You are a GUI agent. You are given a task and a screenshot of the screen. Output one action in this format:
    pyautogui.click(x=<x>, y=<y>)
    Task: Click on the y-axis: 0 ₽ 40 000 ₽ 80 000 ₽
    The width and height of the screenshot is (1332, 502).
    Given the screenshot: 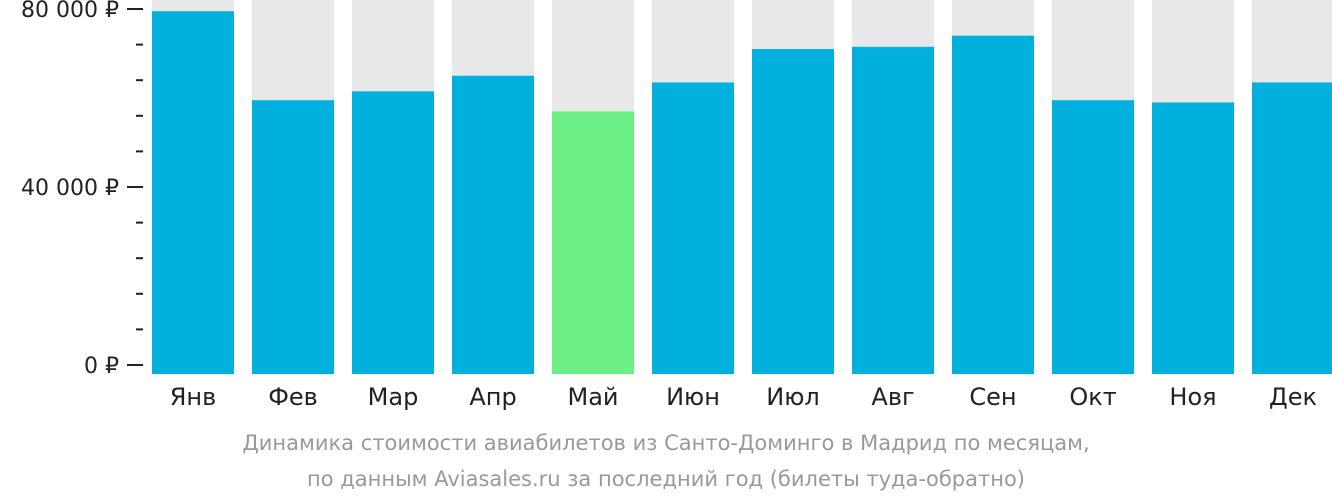 What is the action you would take?
    pyautogui.click(x=82, y=189)
    